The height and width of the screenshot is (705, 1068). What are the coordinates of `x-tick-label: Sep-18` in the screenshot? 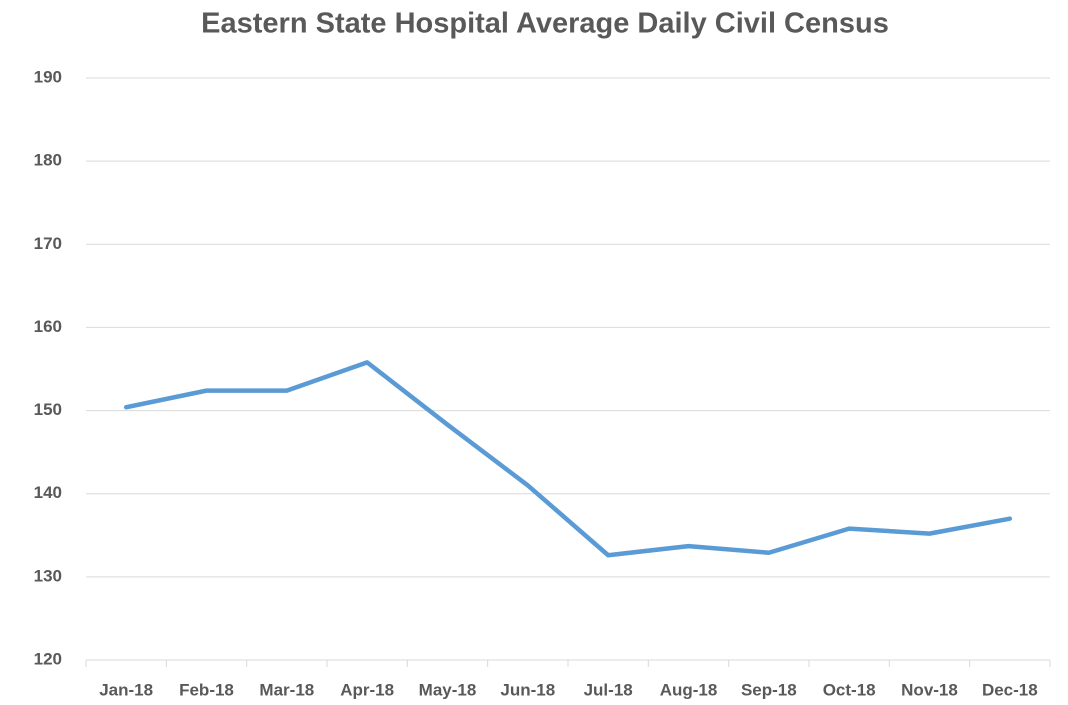 It's located at (769, 689).